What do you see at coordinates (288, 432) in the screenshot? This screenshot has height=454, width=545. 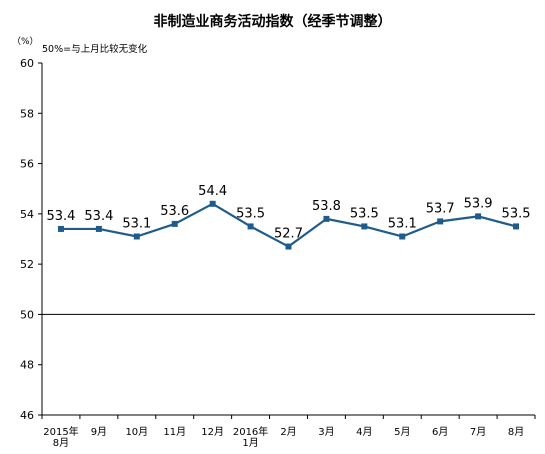 I see `x-tick-label: 2月` at bounding box center [288, 432].